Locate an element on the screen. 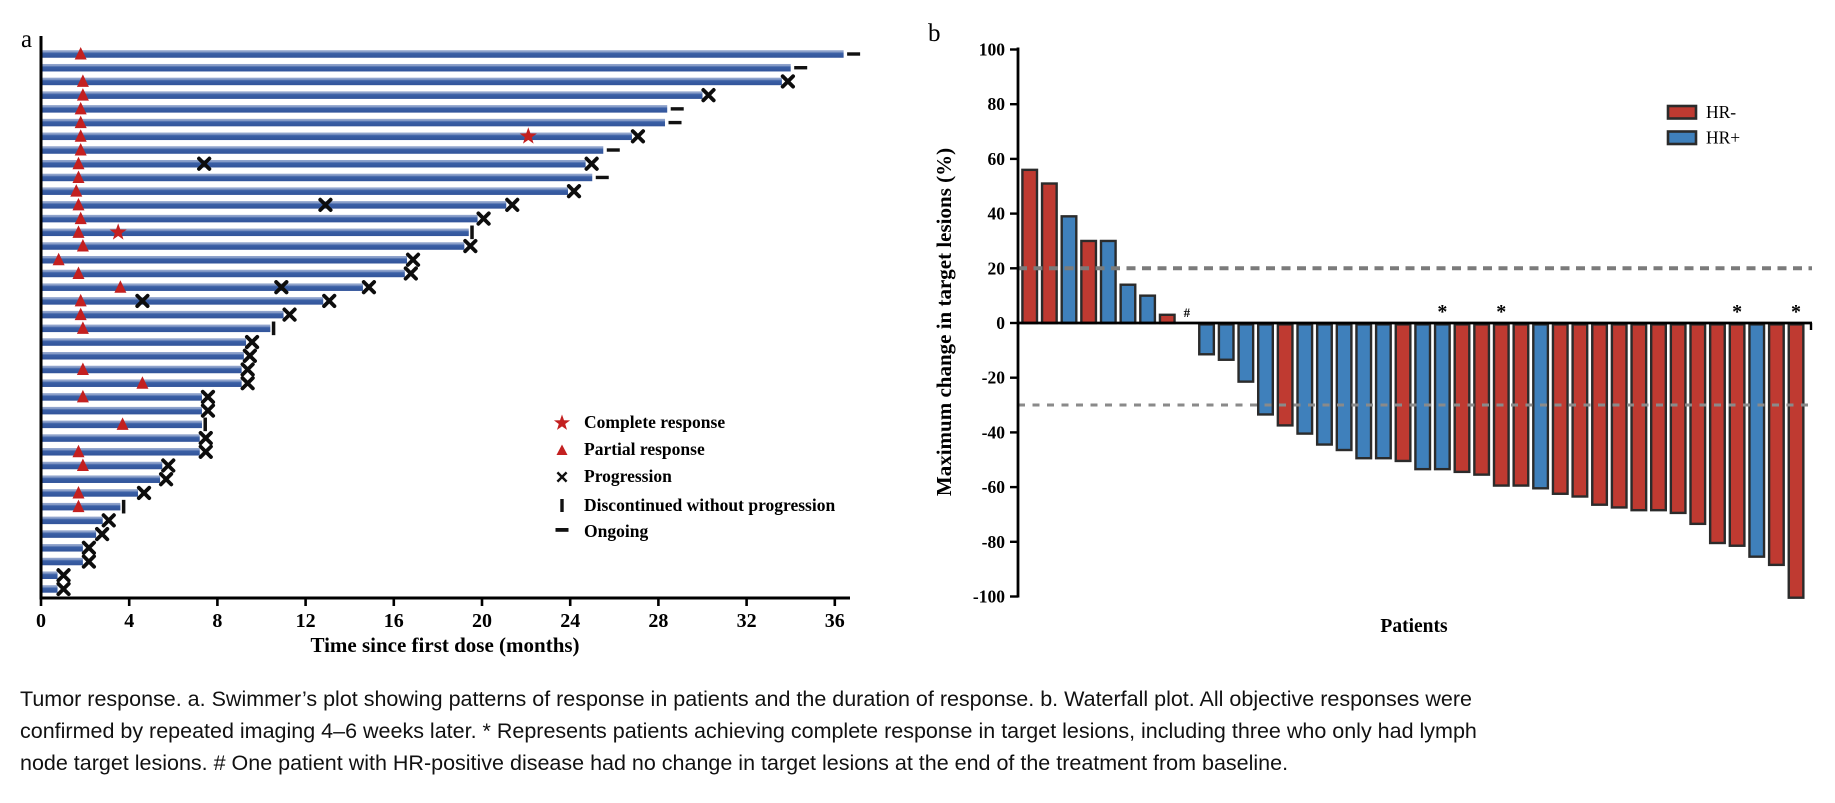  y-tick-label: -40 is located at coordinates (994, 432).